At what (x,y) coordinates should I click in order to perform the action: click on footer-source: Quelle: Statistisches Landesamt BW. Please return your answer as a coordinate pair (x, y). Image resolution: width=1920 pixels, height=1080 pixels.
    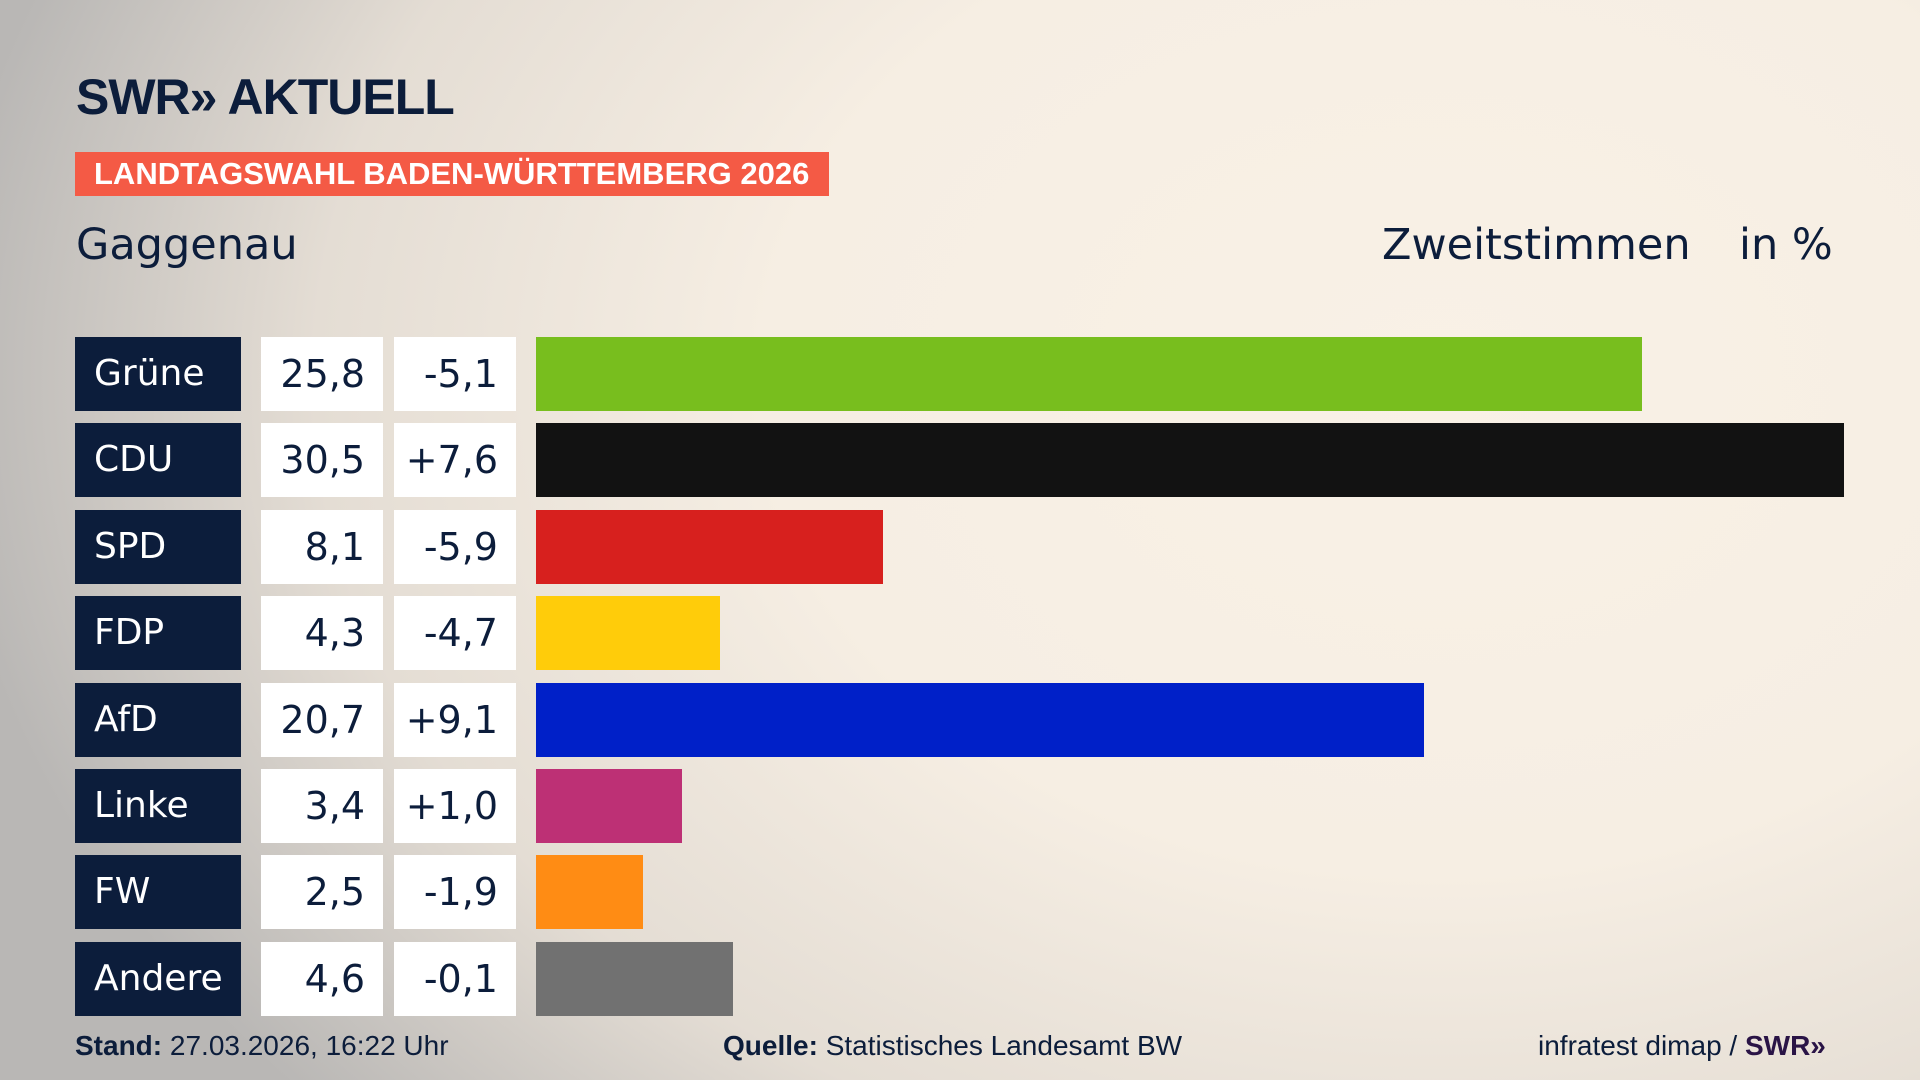
    Looking at the image, I should click on (952, 1046).